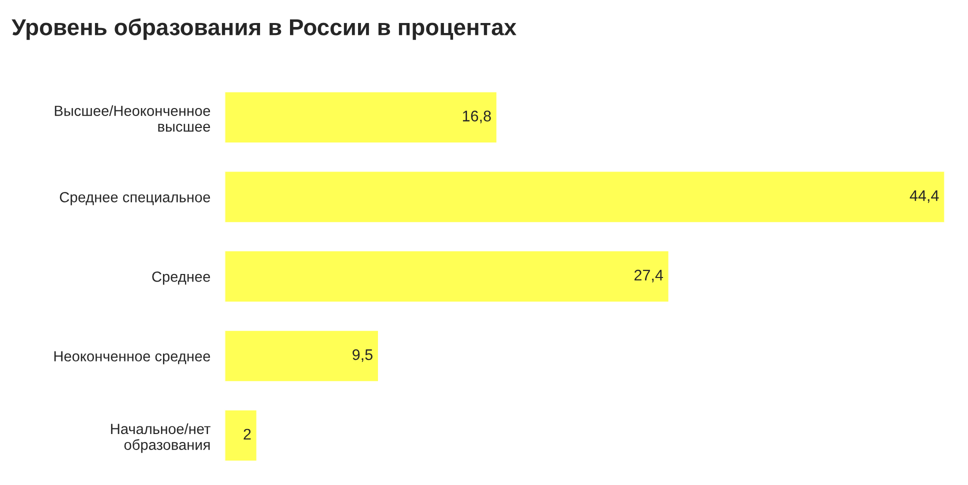 The height and width of the screenshot is (485, 968). I want to click on y-tick-label: Неоконченное среднее, so click(132, 357).